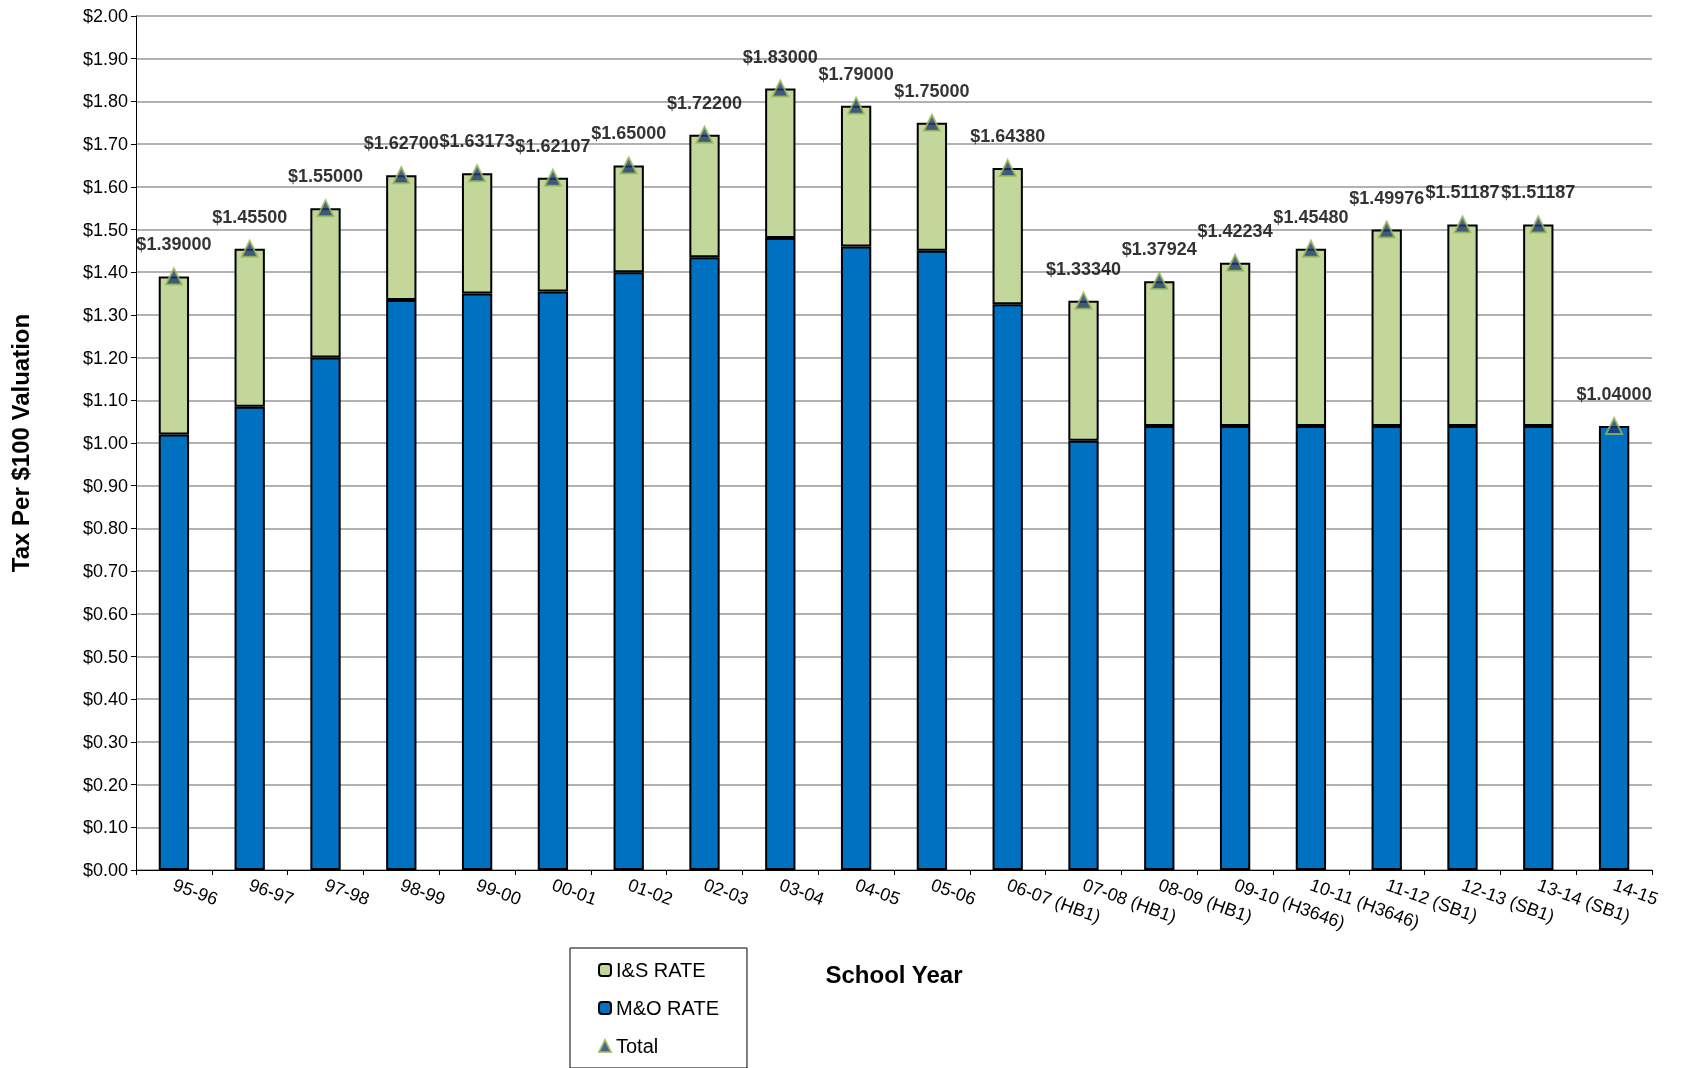 This screenshot has height=1068, width=1702. I want to click on y-tick-label: $0.70, so click(105, 571).